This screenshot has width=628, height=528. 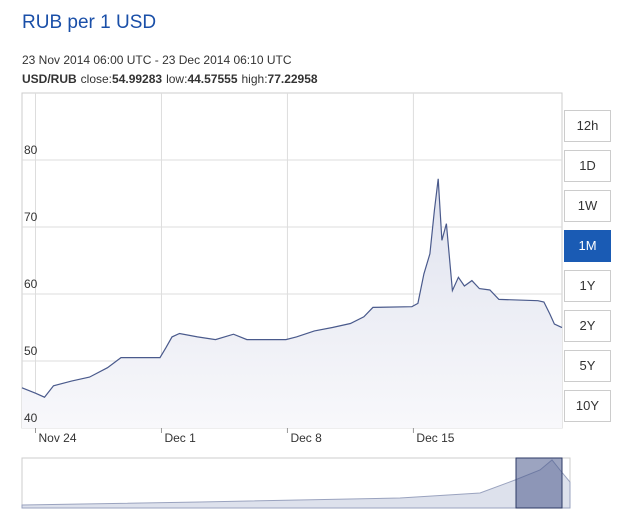 What do you see at coordinates (587, 166) in the screenshot?
I see `range-button: 1D` at bounding box center [587, 166].